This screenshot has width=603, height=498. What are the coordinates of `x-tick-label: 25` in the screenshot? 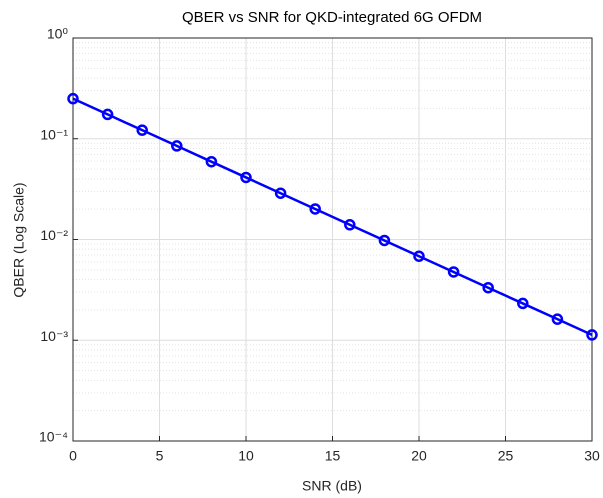 It's located at (506, 456).